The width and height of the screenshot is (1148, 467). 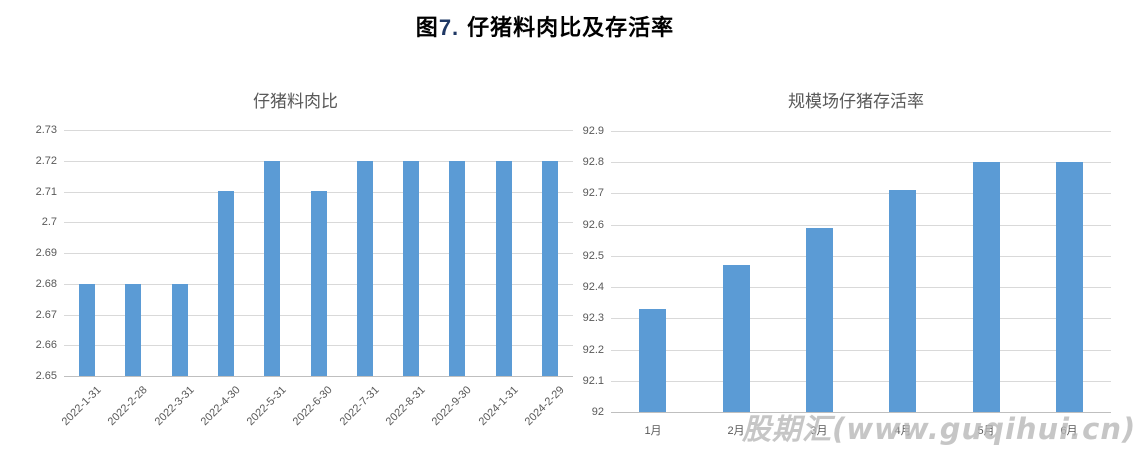 What do you see at coordinates (46, 345) in the screenshot?
I see `y-tick-label: 2.66` at bounding box center [46, 345].